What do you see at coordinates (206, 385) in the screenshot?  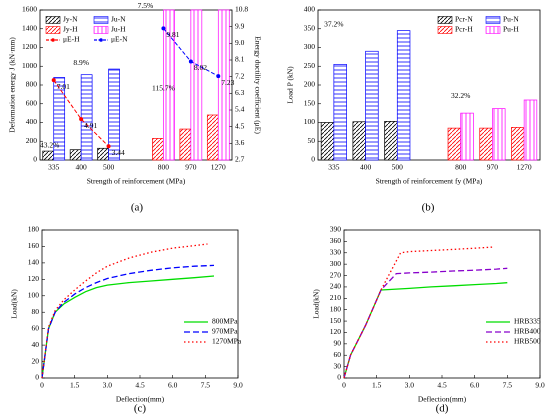 I see `x-tick-label: 7.5` at bounding box center [206, 385].